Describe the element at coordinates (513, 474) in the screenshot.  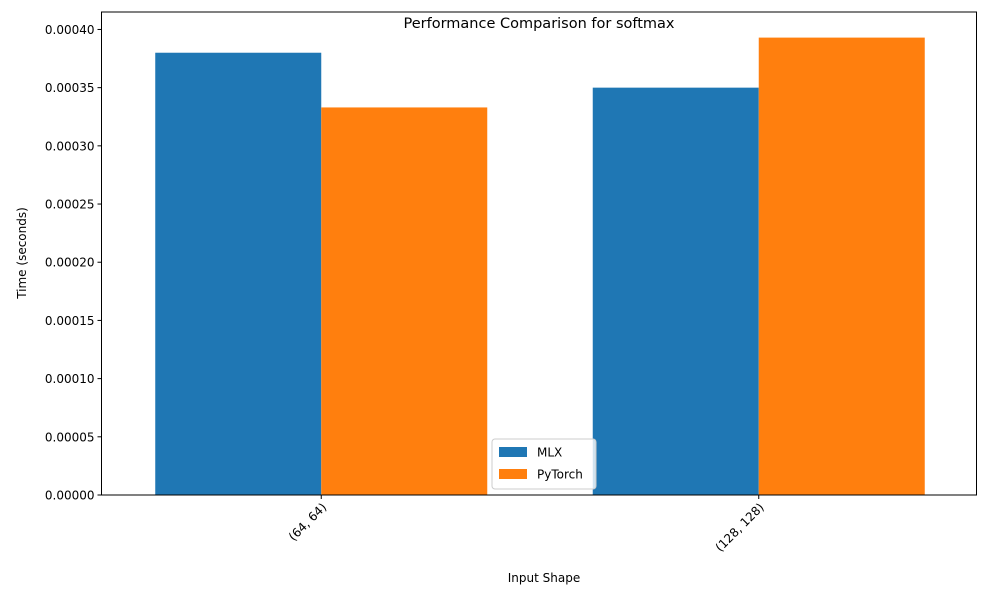
I see `legend-swatch-pytorch` at that location.